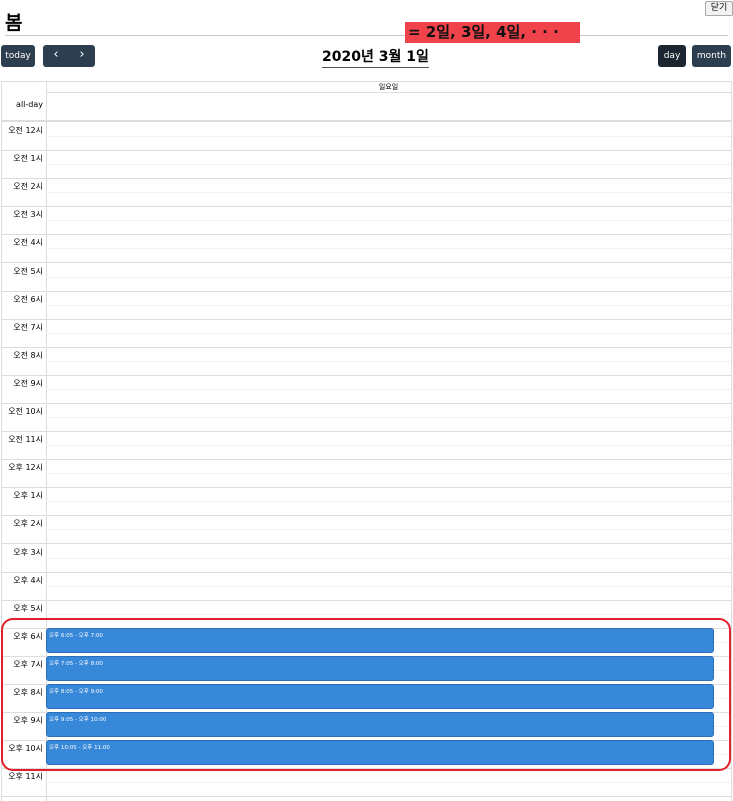  I want to click on time-slot-row: 오후 4시, so click(366, 586).